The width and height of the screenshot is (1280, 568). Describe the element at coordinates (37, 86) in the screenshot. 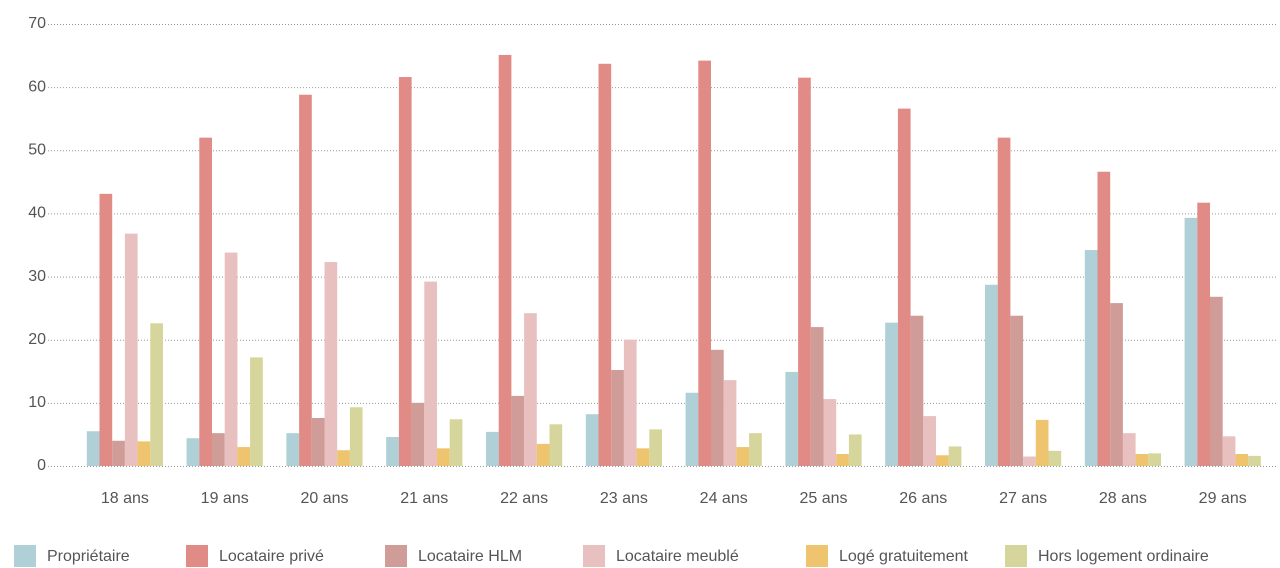

I see `y-tick-label: 60` at that location.